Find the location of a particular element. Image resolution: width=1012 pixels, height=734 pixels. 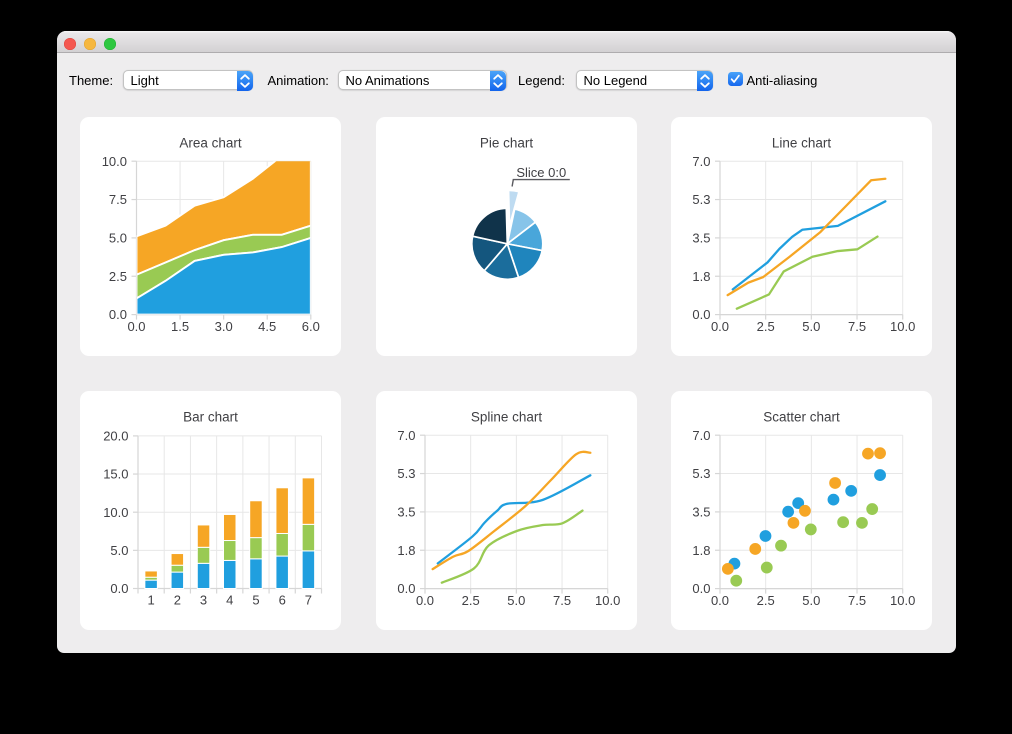

svg-text: Area chart is located at coordinates (210, 143).